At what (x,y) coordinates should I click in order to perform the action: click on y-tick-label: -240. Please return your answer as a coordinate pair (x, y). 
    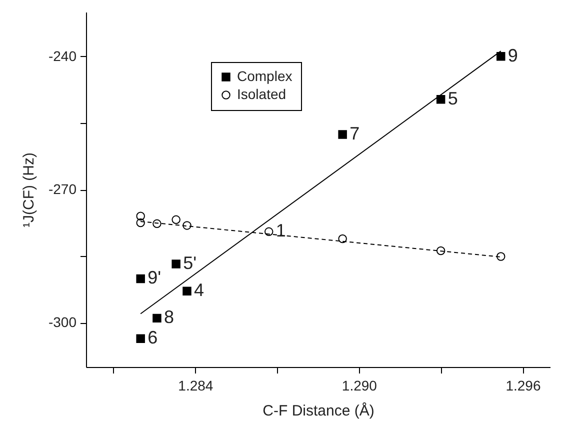
    Looking at the image, I should click on (62, 56).